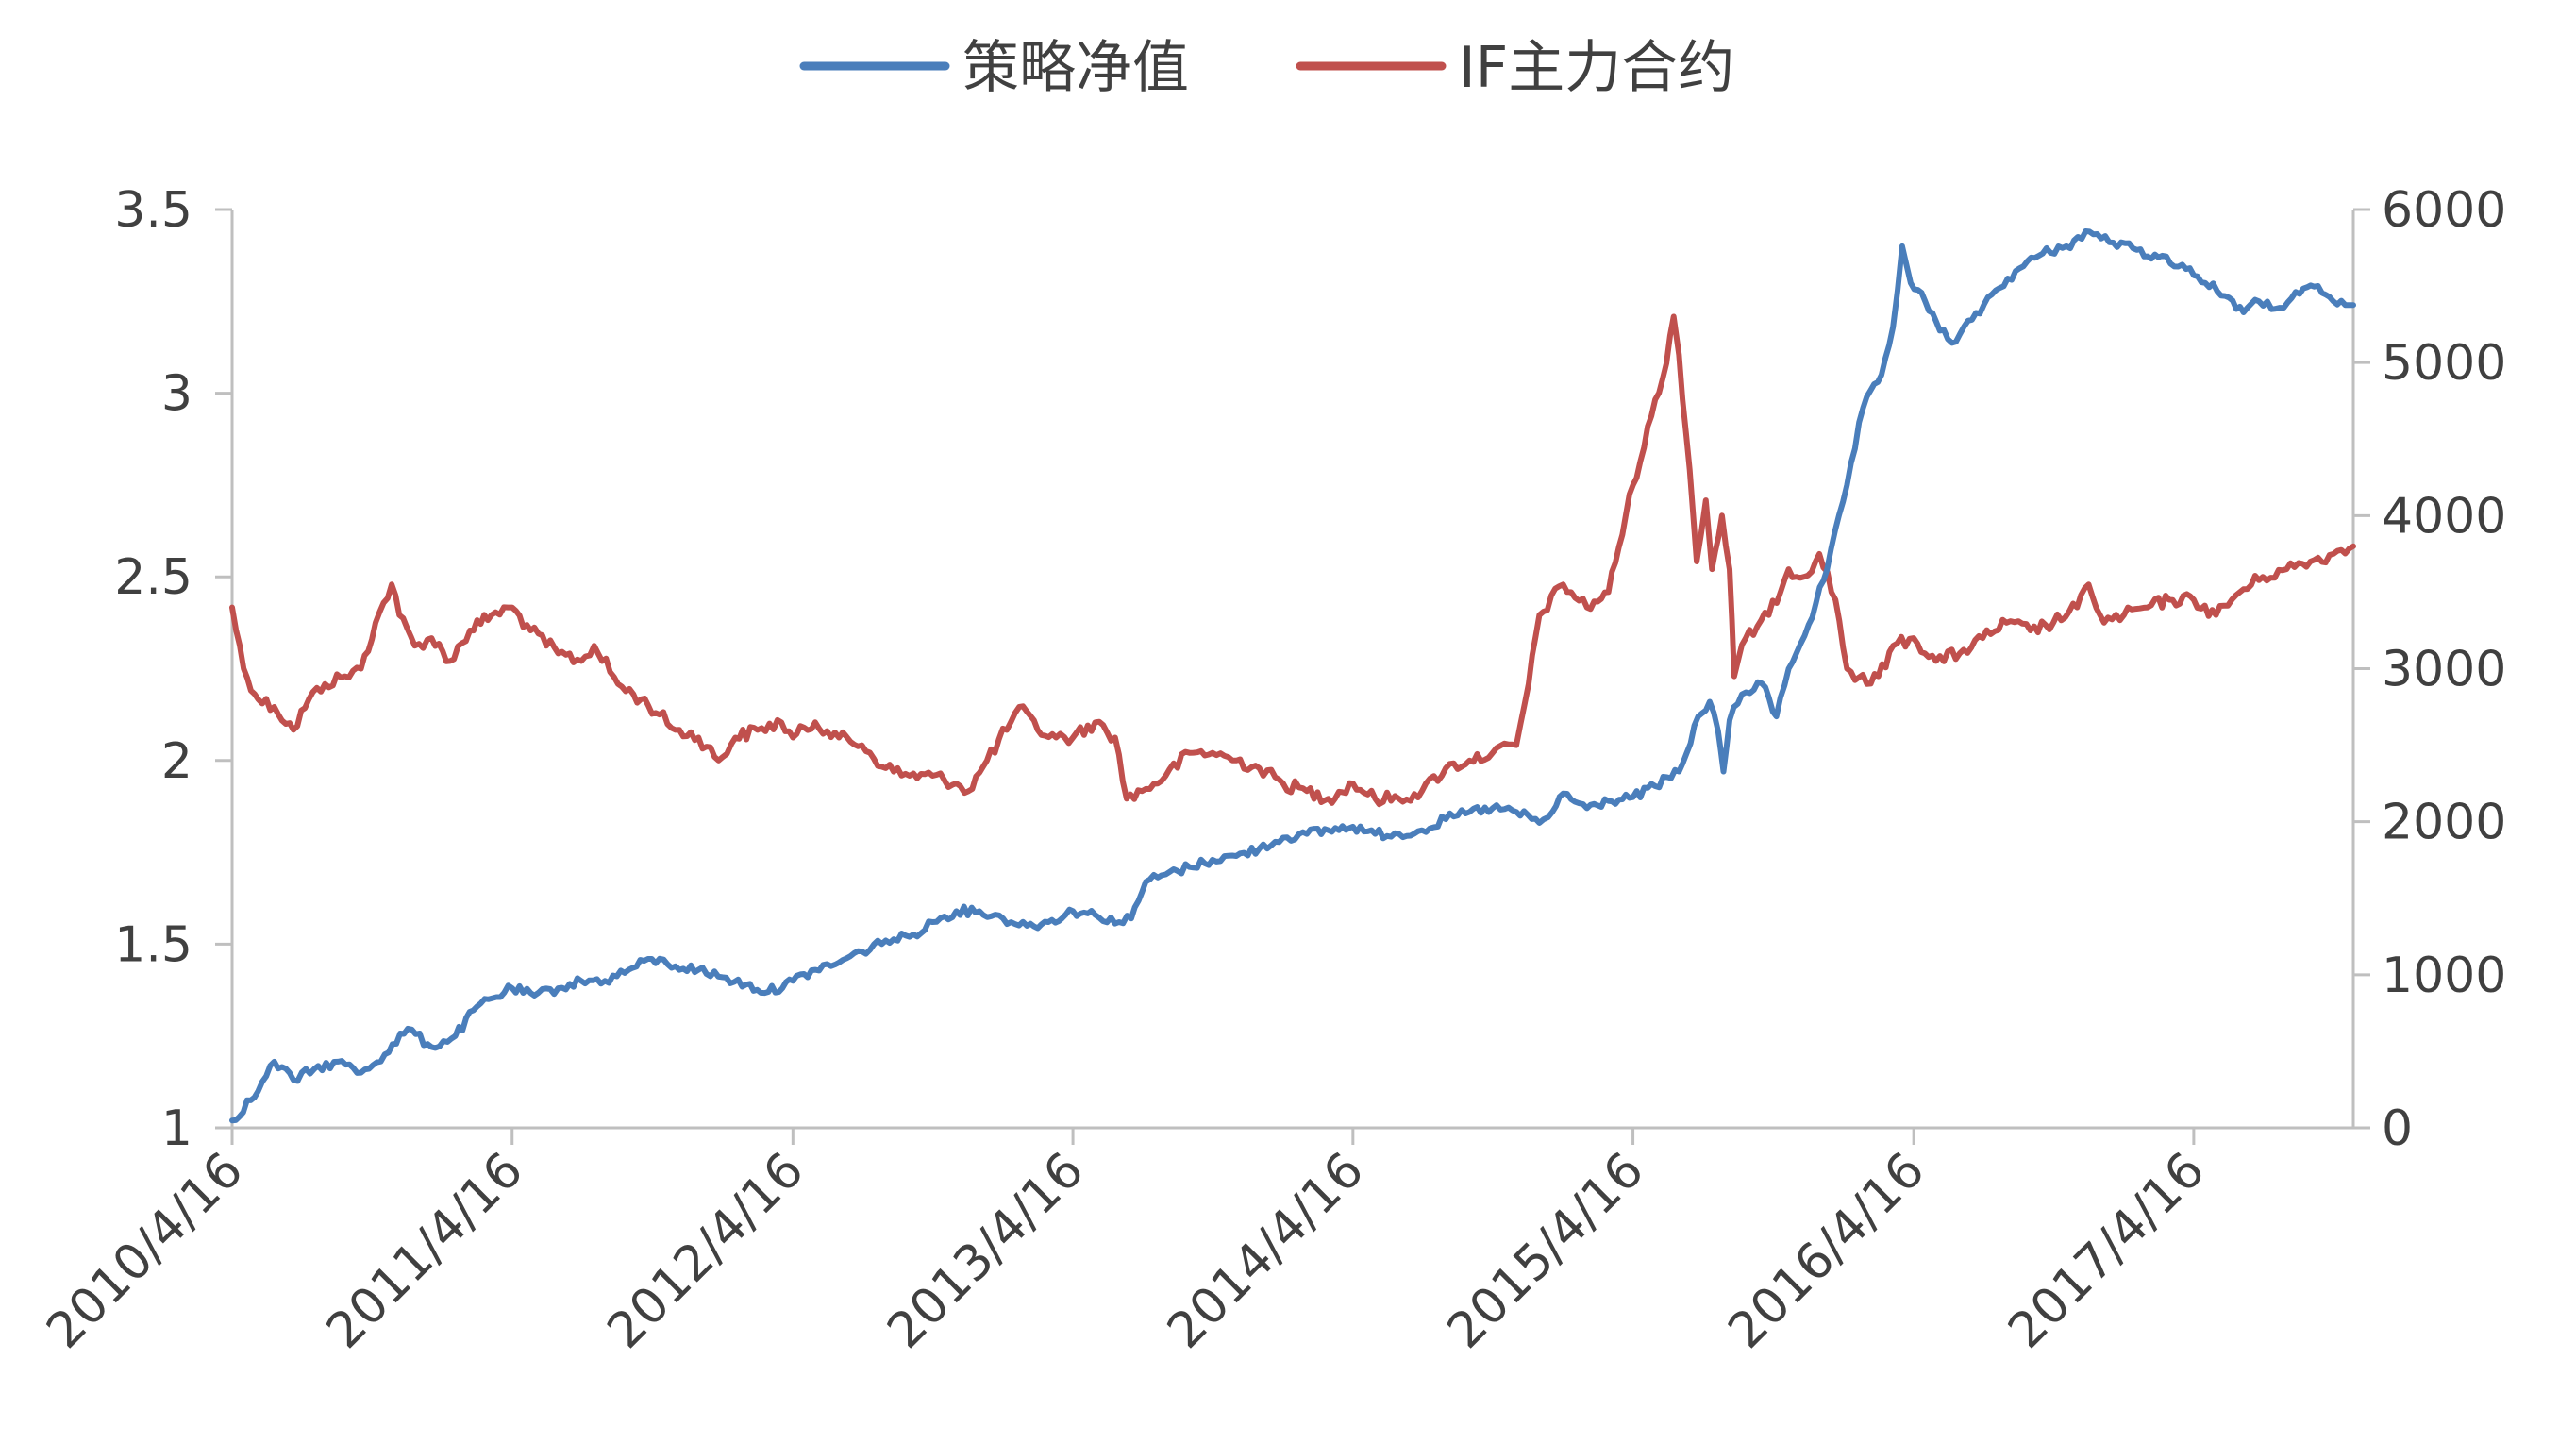  Describe the element at coordinates (1075, 68) in the screenshot. I see `legend-label: 策略净值` at that location.